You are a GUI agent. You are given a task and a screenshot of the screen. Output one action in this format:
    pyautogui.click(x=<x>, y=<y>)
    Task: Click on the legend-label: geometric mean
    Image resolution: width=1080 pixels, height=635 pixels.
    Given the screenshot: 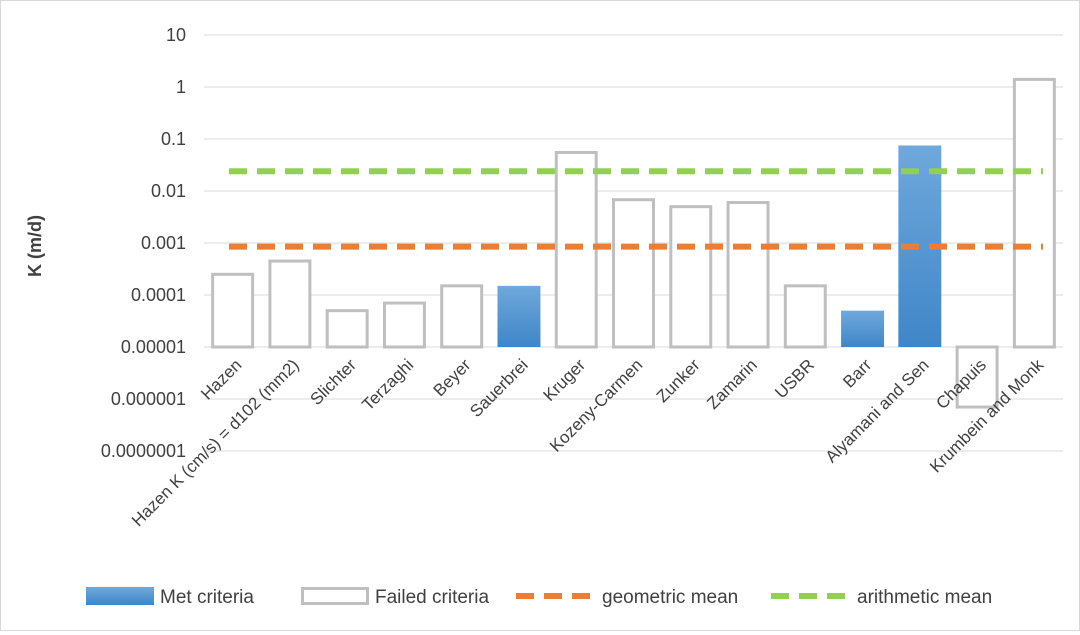 What is the action you would take?
    pyautogui.click(x=670, y=597)
    